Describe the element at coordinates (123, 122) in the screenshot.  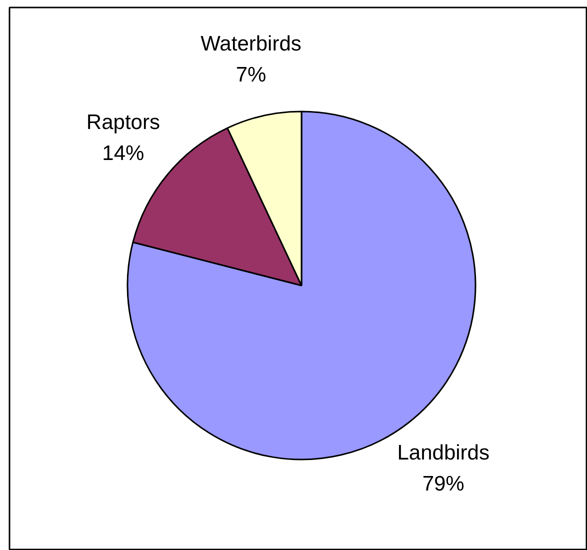
I see `slice-label: Raptors` at that location.